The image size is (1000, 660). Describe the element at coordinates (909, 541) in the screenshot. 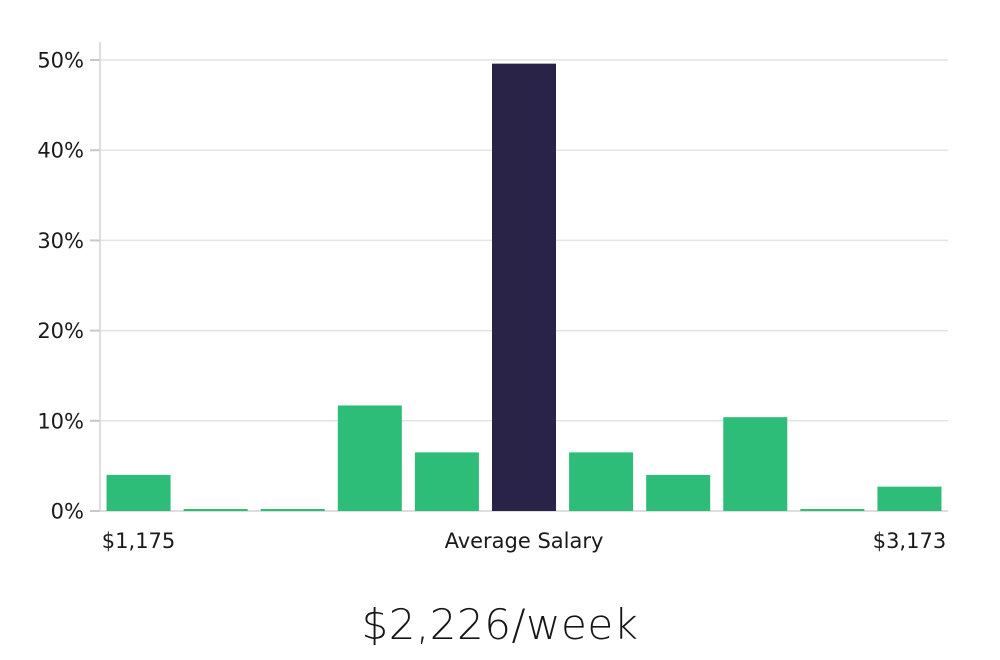

I see `x-tick-label: $3,173` at that location.